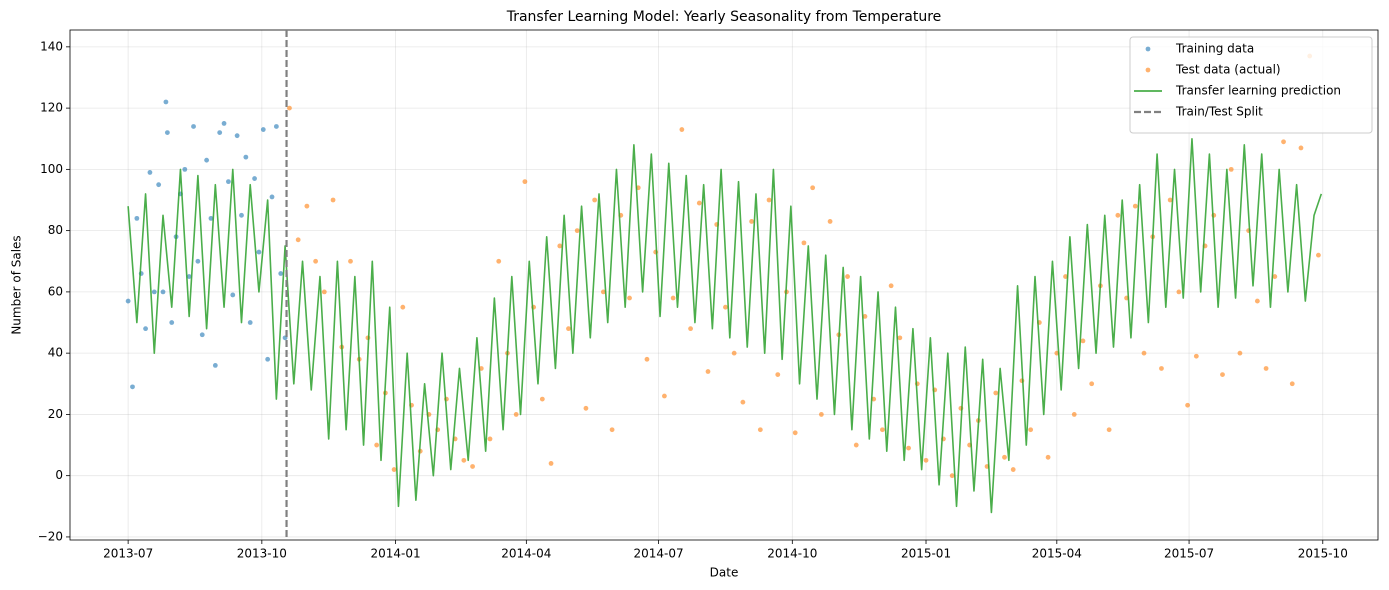  Describe the element at coordinates (659, 554) in the screenshot. I see `x-tick-label: 2014-07` at that location.